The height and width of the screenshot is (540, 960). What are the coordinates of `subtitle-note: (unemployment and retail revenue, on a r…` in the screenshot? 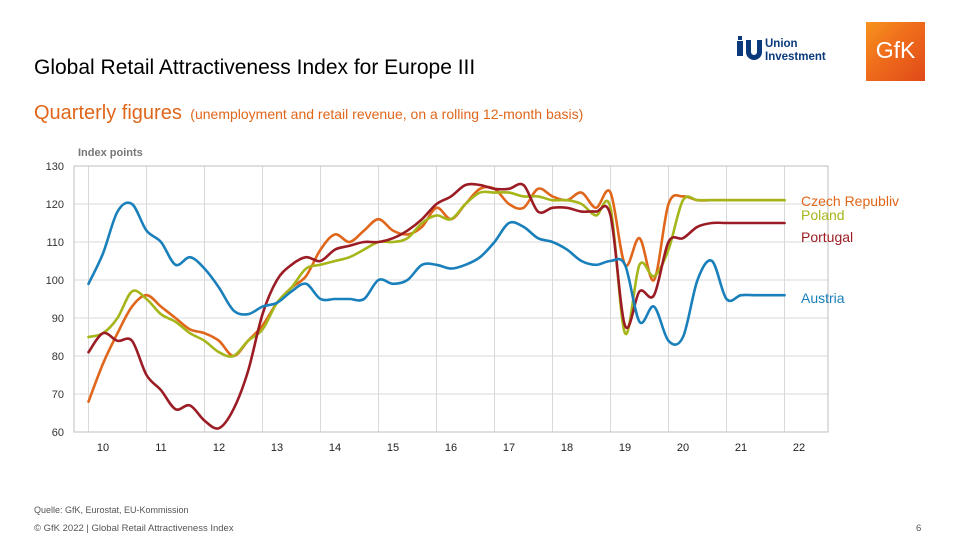 It's located at (387, 114).